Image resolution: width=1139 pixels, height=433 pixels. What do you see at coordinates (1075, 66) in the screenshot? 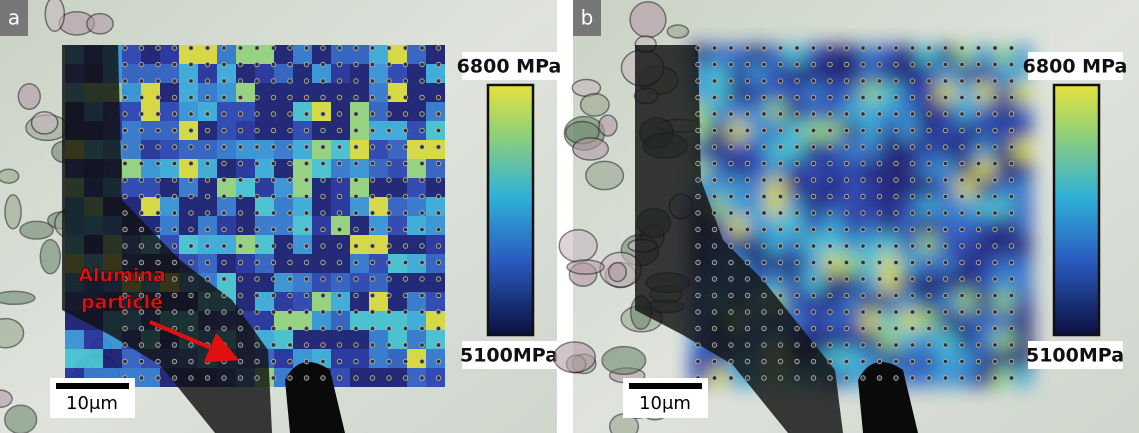
I see `colorbar-max-box` at bounding box center [1075, 66].